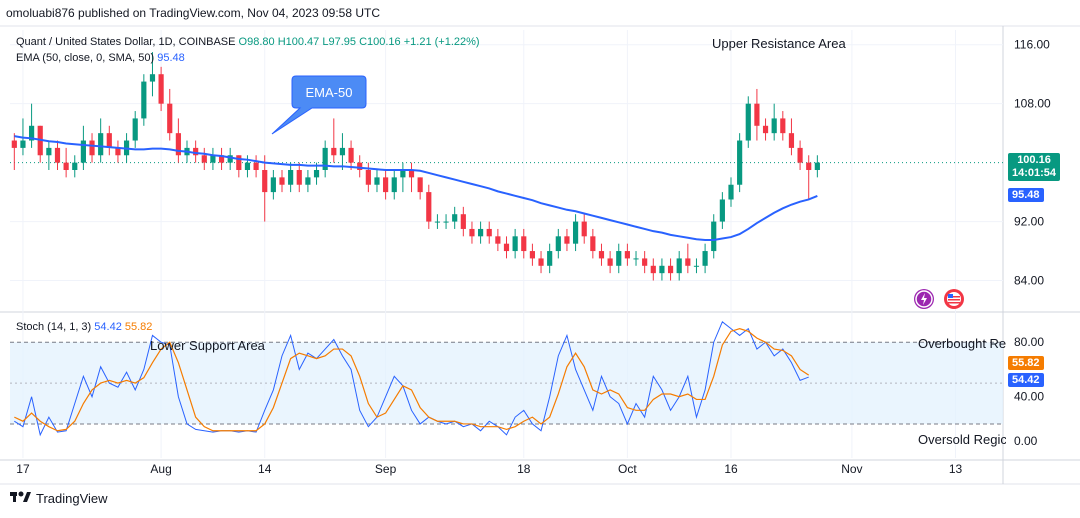  What do you see at coordinates (1029, 222) in the screenshot?
I see `price-tick-label: 92.00` at bounding box center [1029, 222].